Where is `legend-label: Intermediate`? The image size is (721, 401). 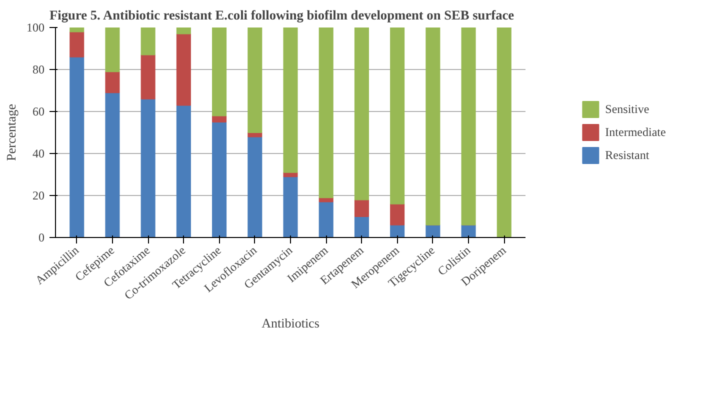
legend-label: Intermediate is located at coordinates (635, 132).